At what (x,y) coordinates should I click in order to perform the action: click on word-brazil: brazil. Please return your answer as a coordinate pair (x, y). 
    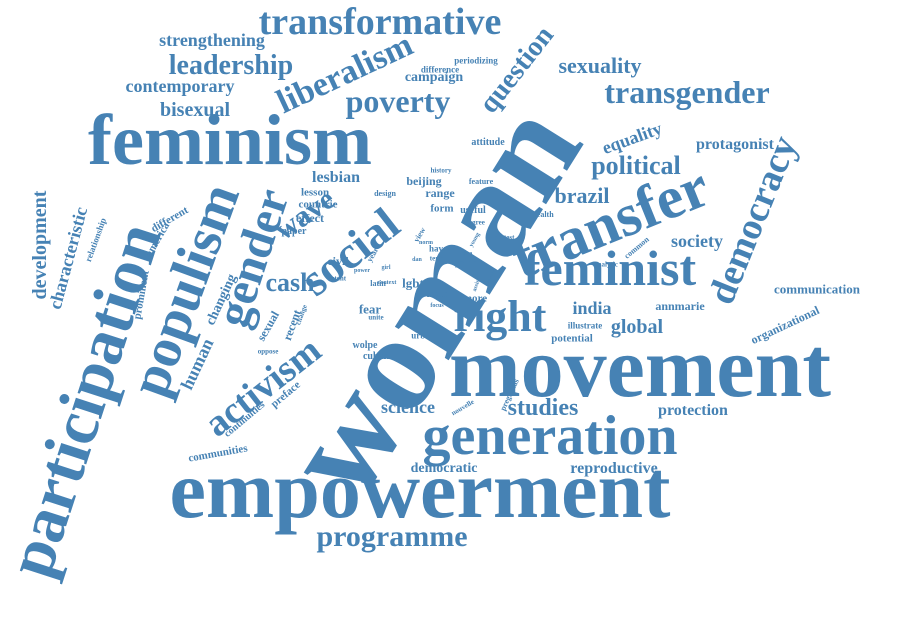
    Looking at the image, I should click on (582, 196).